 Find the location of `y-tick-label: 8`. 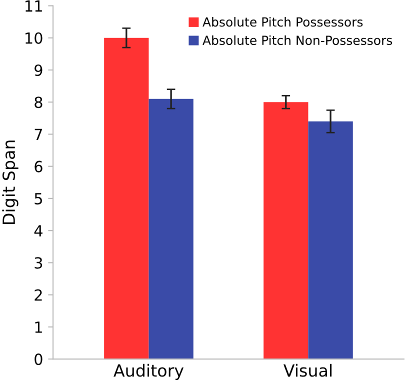

y-tick-label: 8 is located at coordinates (38, 102).